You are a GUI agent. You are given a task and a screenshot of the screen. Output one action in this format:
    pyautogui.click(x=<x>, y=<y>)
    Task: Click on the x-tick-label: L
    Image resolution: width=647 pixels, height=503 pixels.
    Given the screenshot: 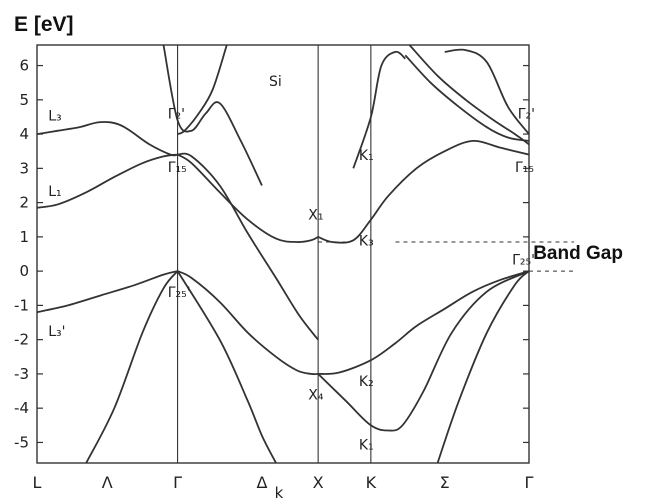 What is the action you would take?
    pyautogui.click(x=37, y=482)
    